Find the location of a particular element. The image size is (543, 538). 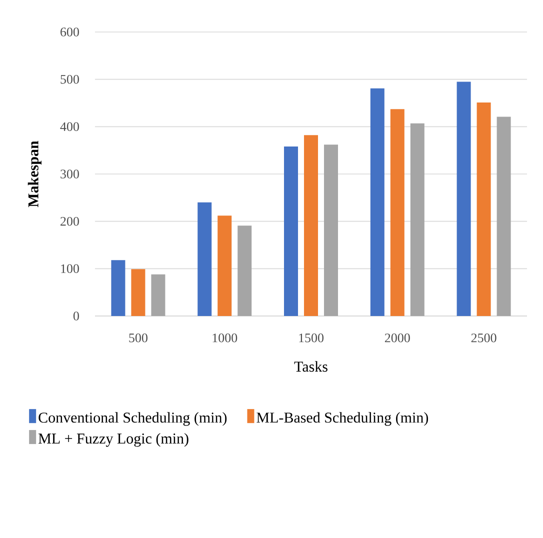

x-axis-title: Tasks is located at coordinates (311, 366).